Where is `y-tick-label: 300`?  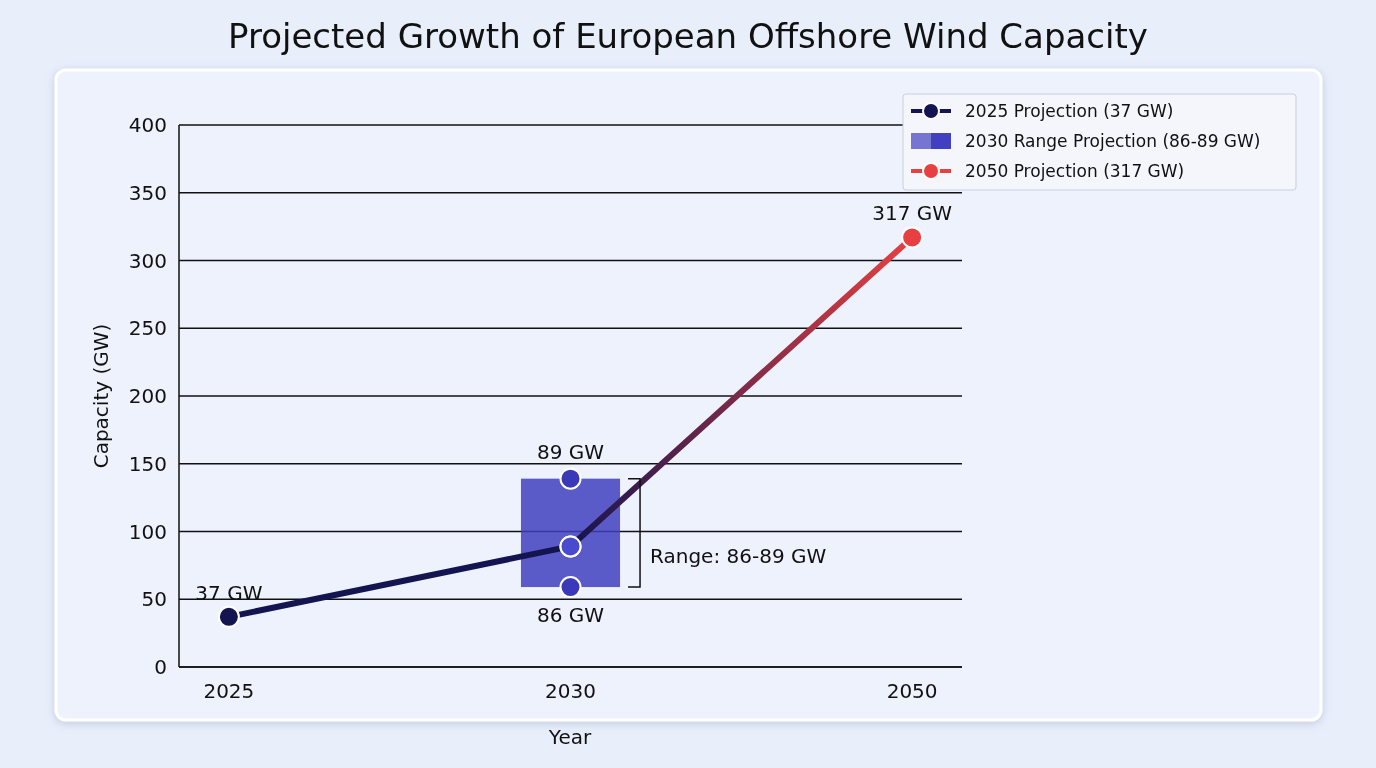 y-tick-label: 300 is located at coordinates (147, 260).